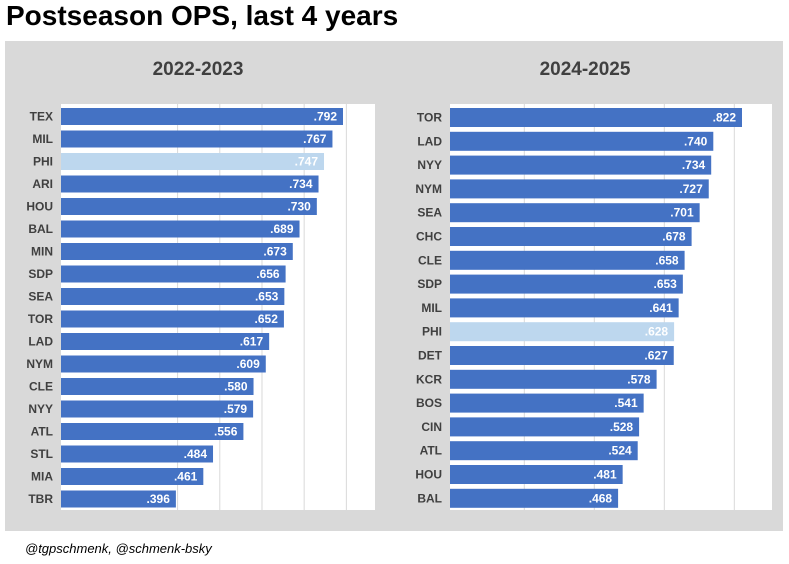 The image size is (789, 564). Describe the element at coordinates (667, 260) in the screenshot. I see `data-label: .658` at that location.